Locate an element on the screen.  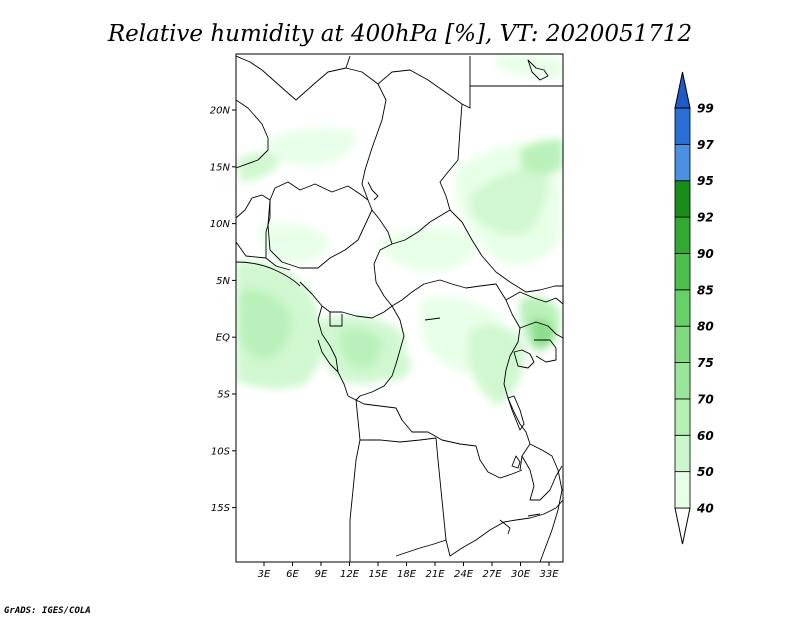
latitude-axis: 20N 15N 10N 5N EQ 5S 10S 15S is located at coordinates (223, 310).